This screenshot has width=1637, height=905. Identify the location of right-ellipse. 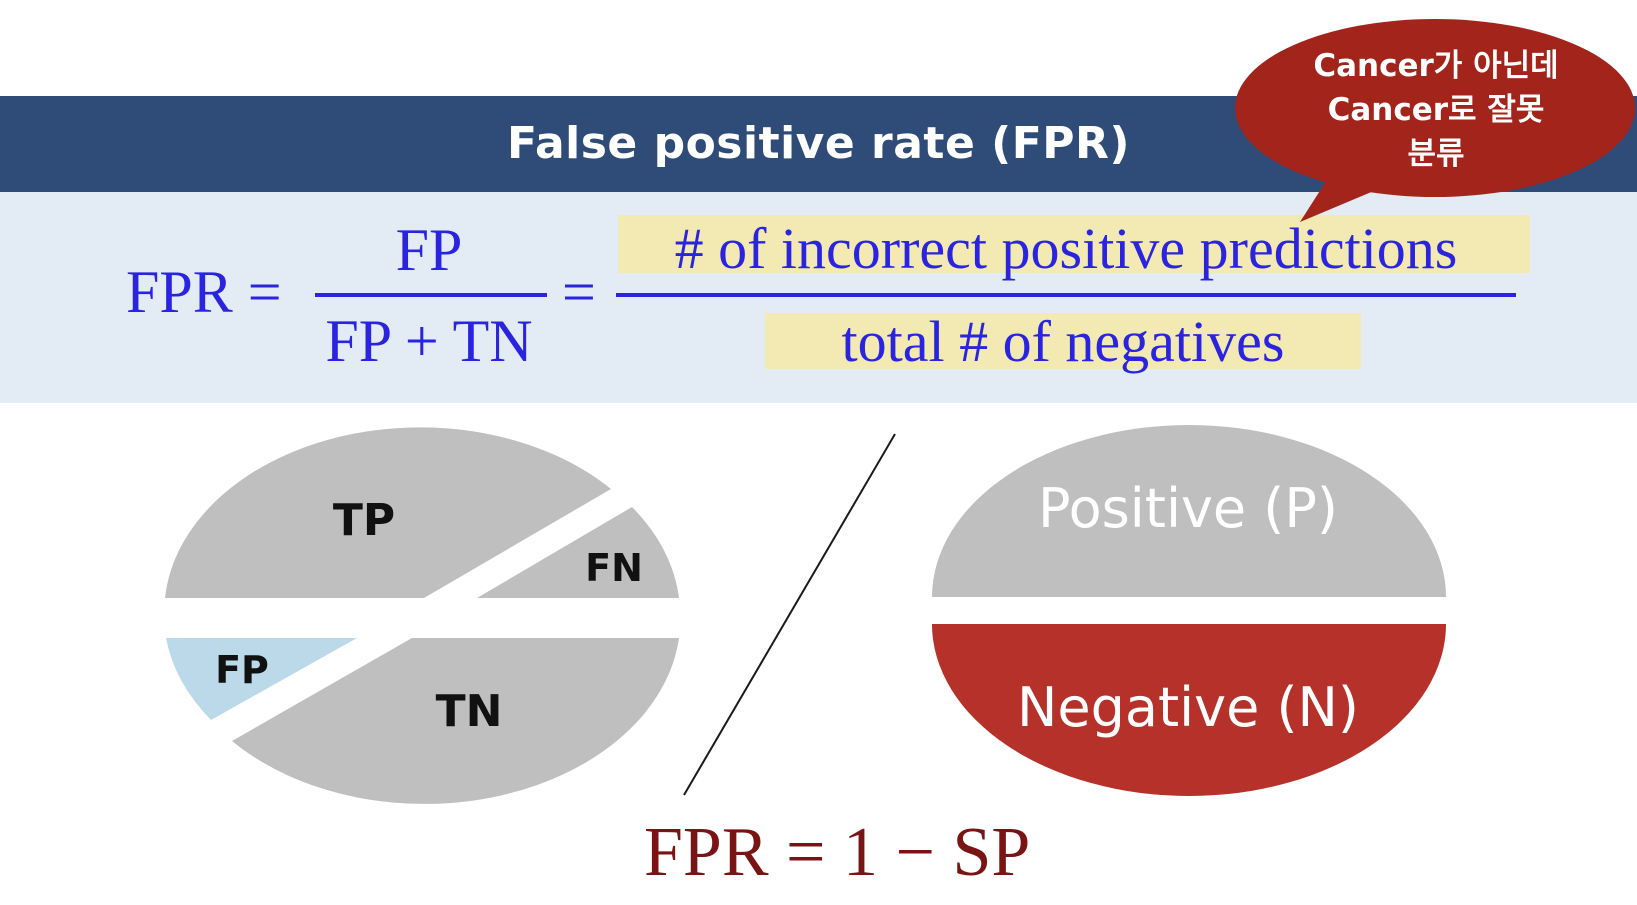
(1189, 610).